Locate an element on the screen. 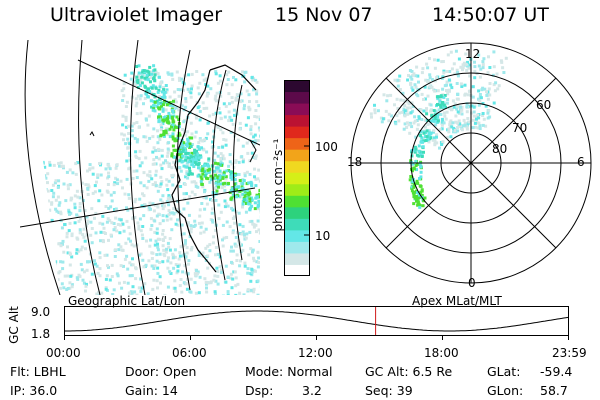 Image resolution: width=600 pixels, height=400 pixels. glon-value: 58.7 is located at coordinates (554, 390).